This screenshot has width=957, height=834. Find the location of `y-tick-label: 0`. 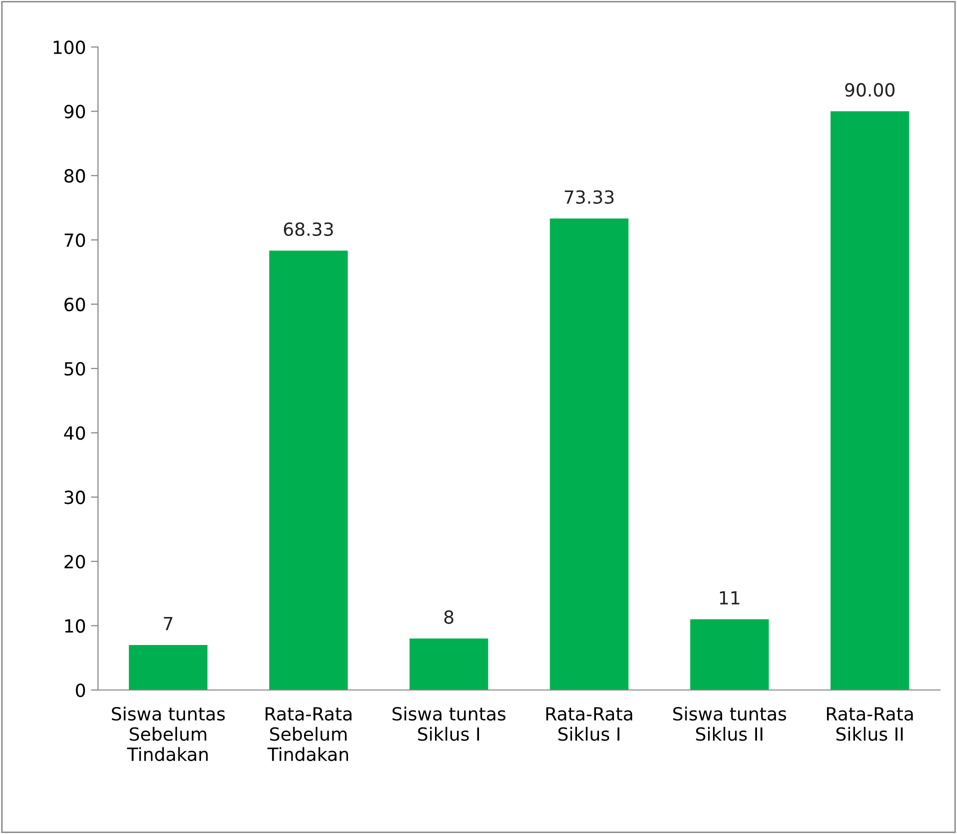

y-tick-label: 0 is located at coordinates (80, 690).